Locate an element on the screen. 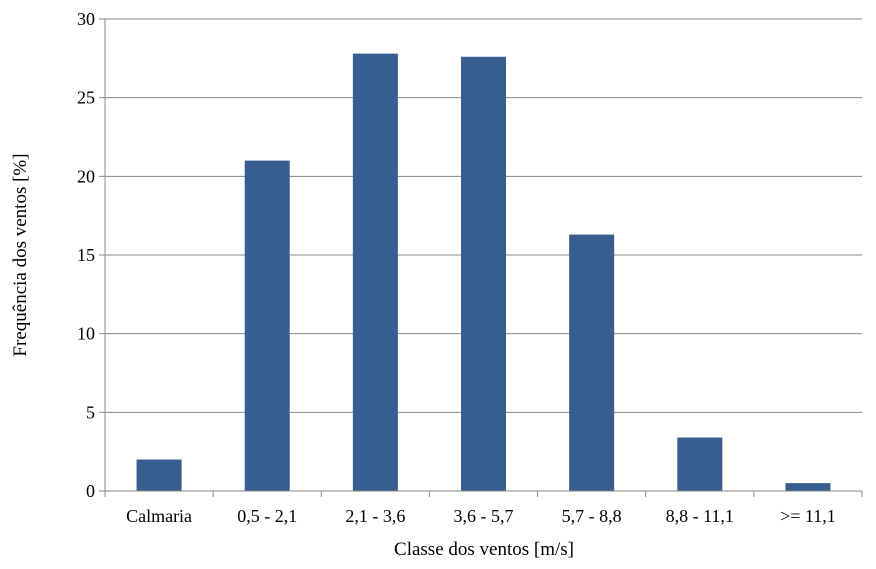  y-axis-title: Frequência dos ventos [%] is located at coordinates (20, 254).